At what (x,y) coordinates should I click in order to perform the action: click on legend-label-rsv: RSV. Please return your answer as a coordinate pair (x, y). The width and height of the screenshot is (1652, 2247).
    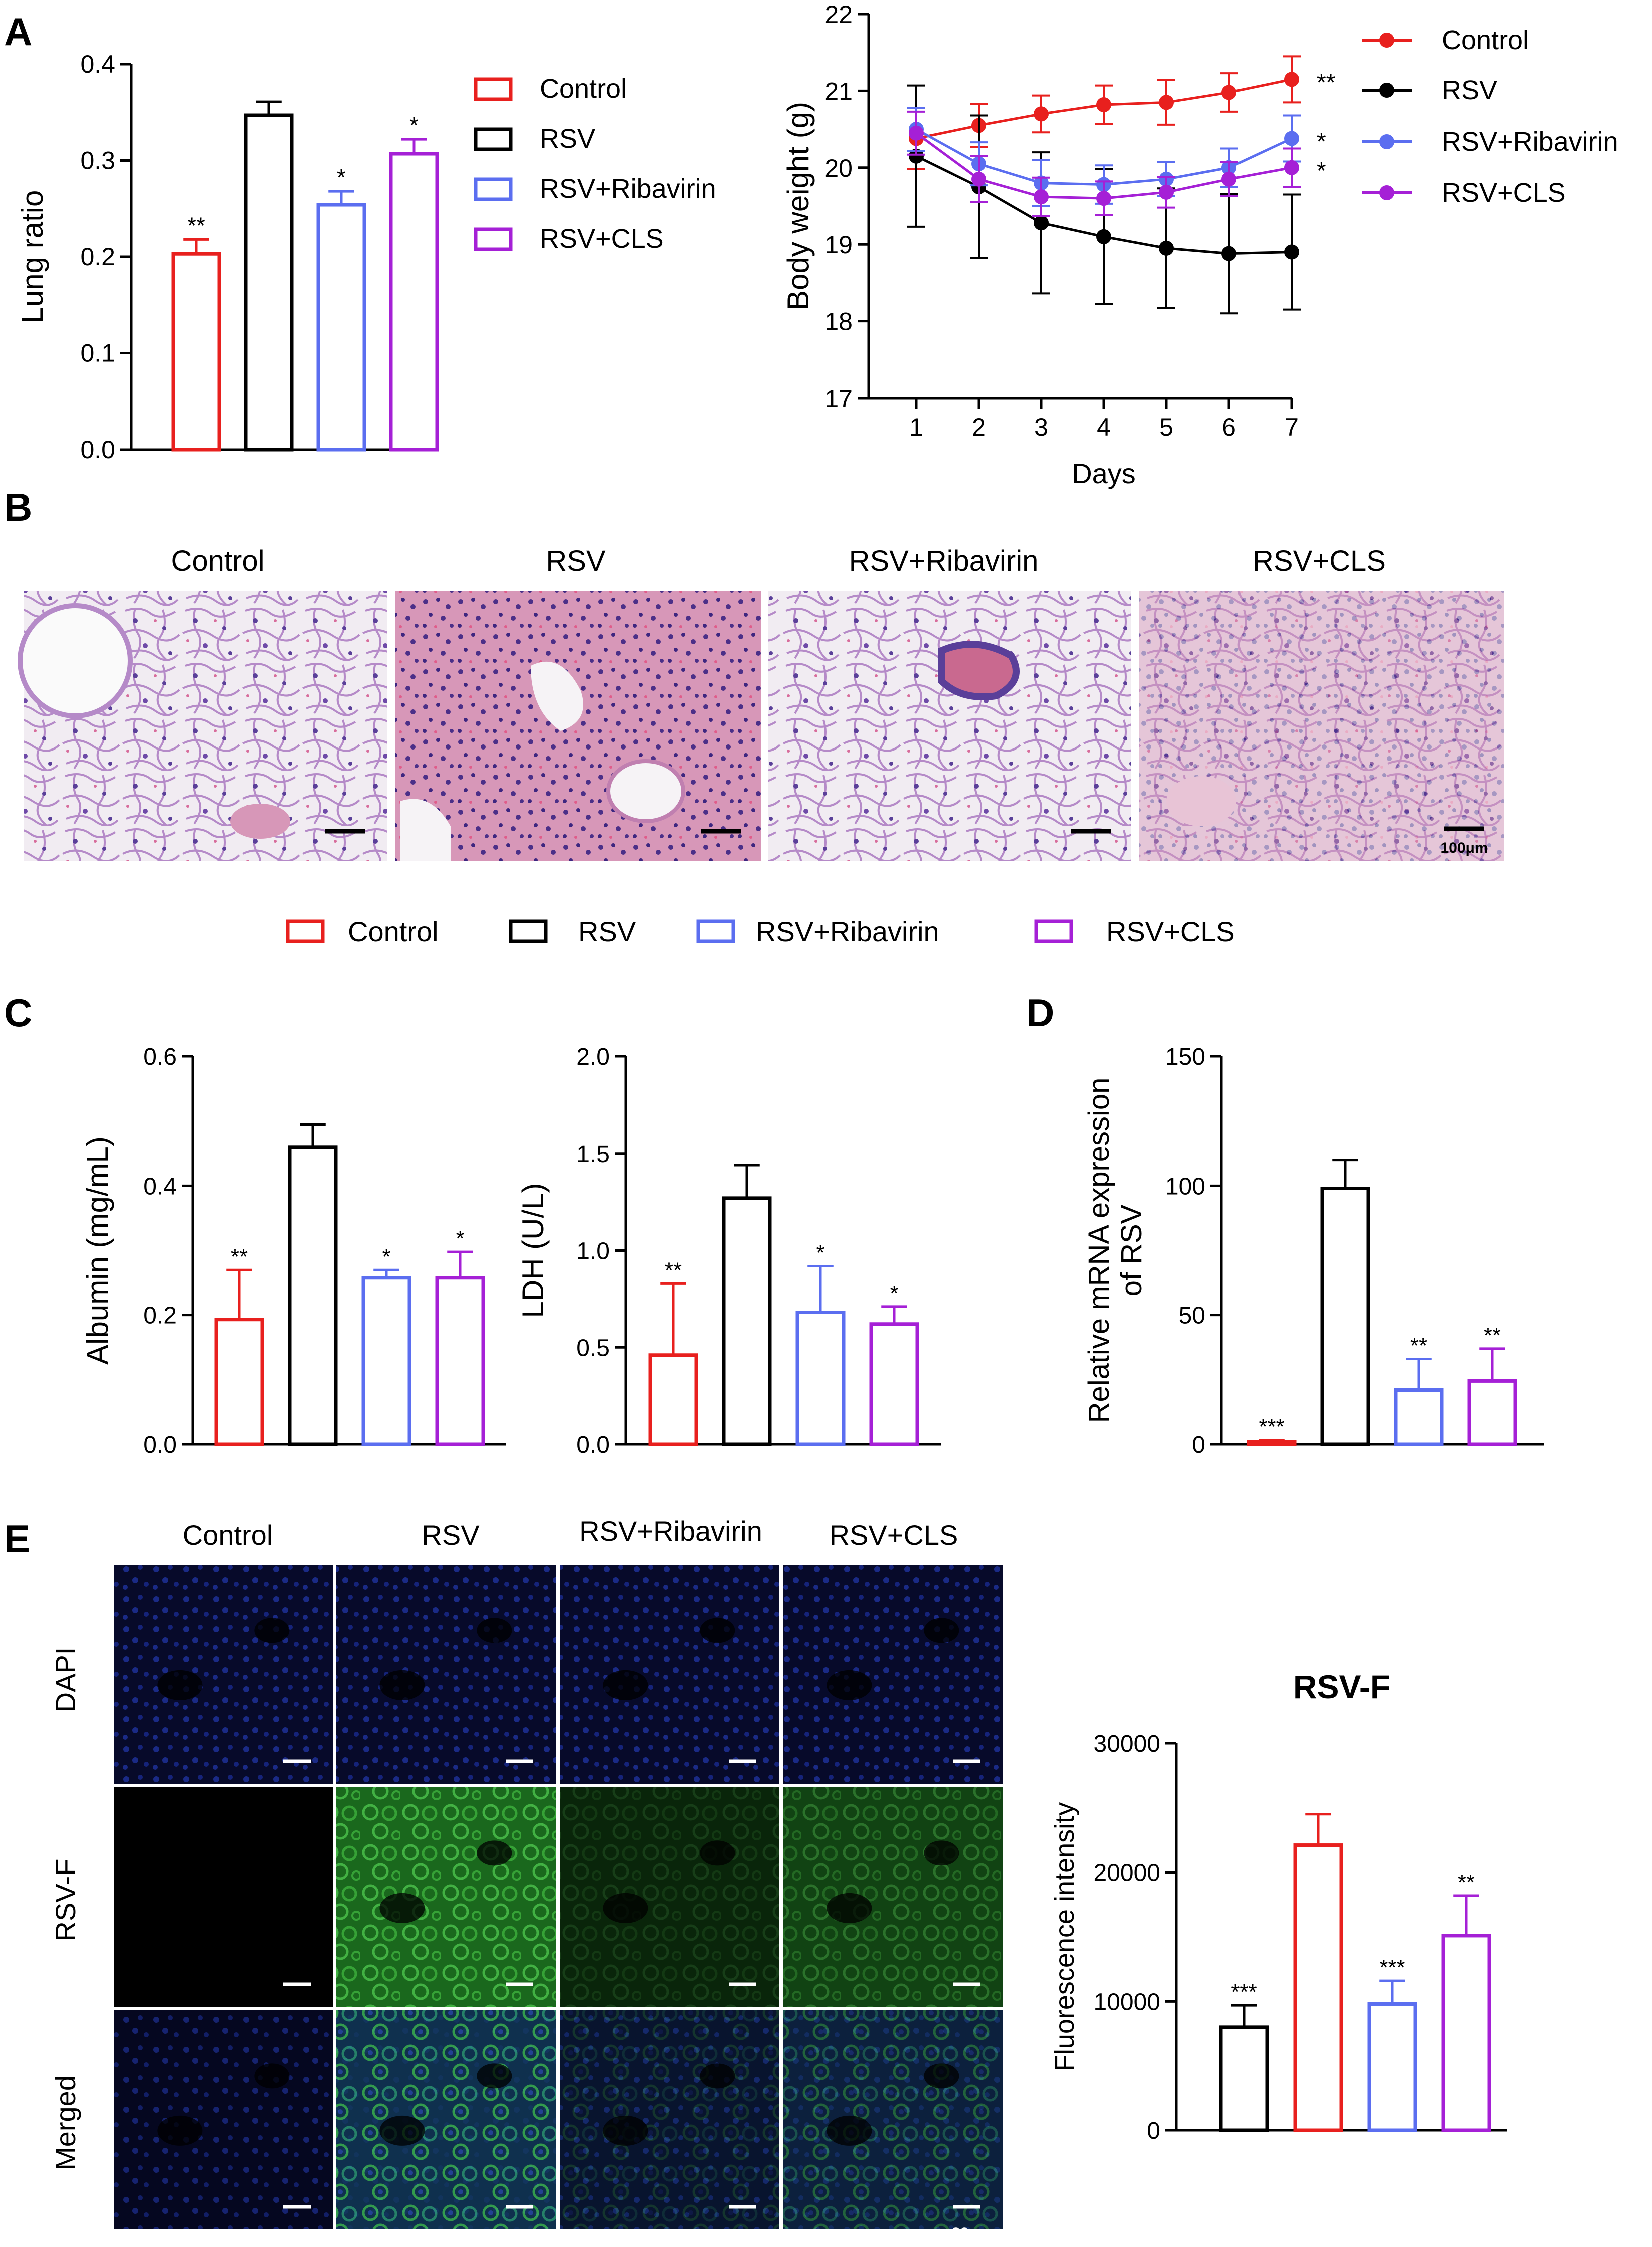
    Looking at the image, I should click on (567, 139).